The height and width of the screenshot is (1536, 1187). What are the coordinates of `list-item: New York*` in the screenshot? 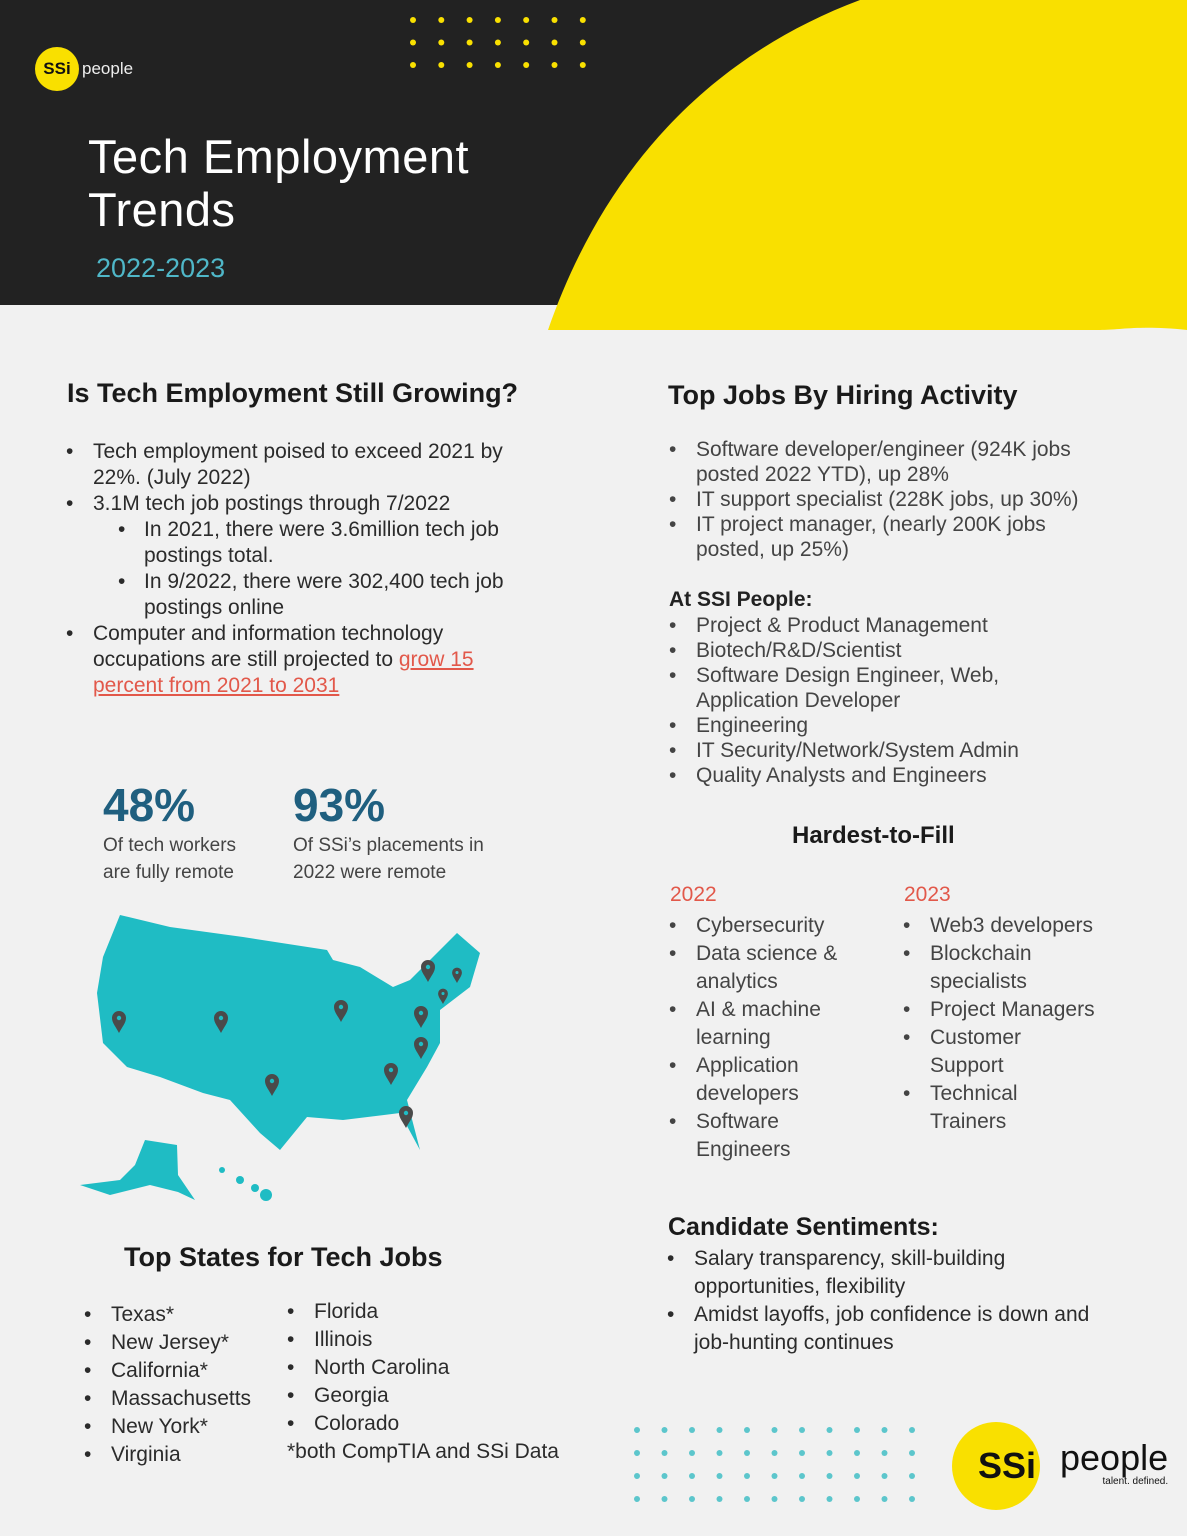 It's located at (167, 1427).